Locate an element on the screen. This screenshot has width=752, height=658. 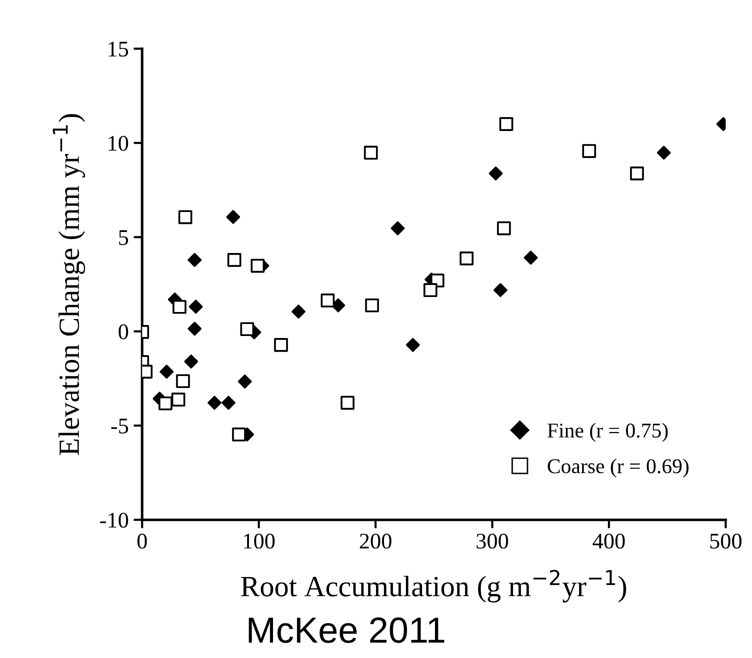
text: McKee 2011 is located at coordinates (346, 630).